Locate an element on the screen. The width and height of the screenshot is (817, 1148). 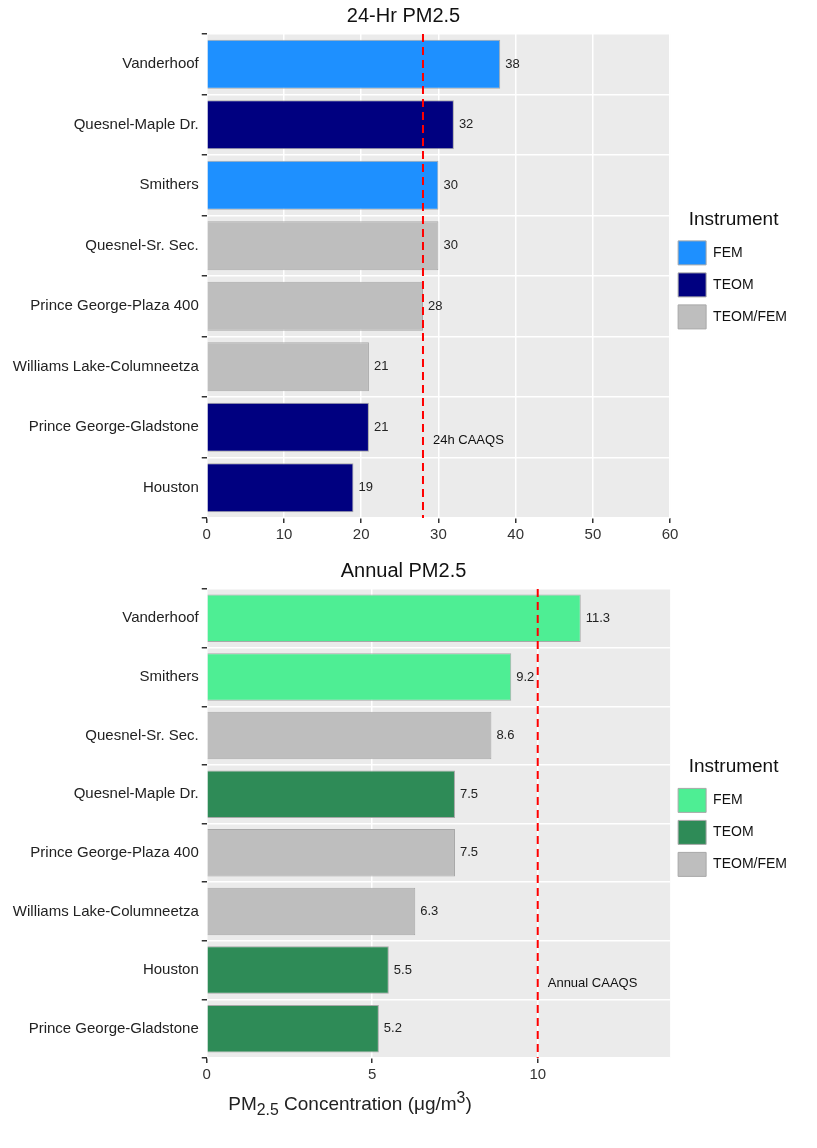
data-label: 32 is located at coordinates (466, 124).